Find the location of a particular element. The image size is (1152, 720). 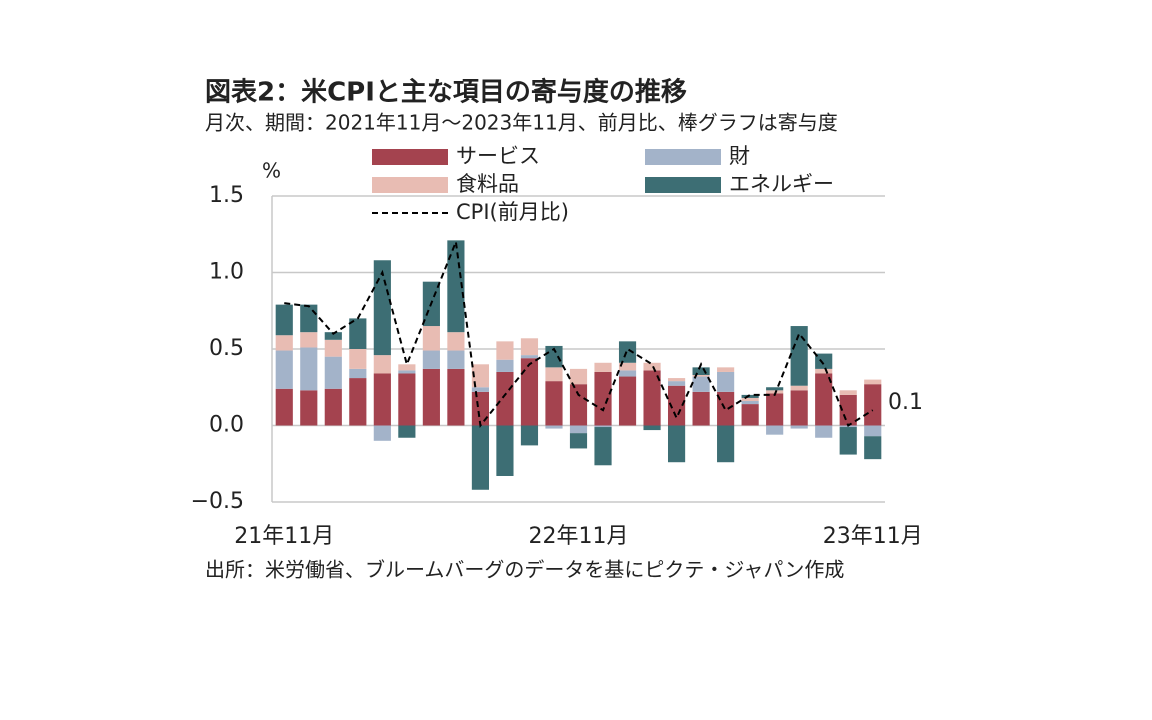

chart-title: 図表2：米CPIと主な項目の寄与度の推移 is located at coordinates (446, 92).